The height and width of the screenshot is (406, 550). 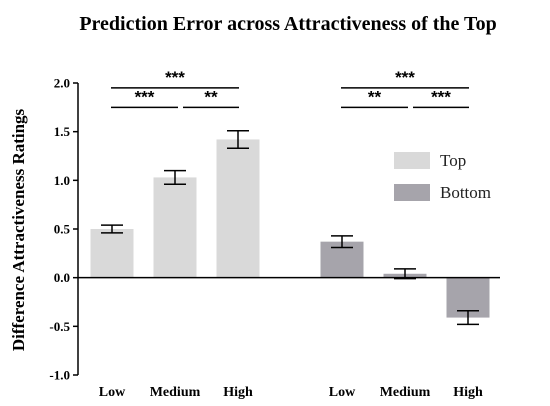 I want to click on y-tick-label: 0.0, so click(x=62, y=277).